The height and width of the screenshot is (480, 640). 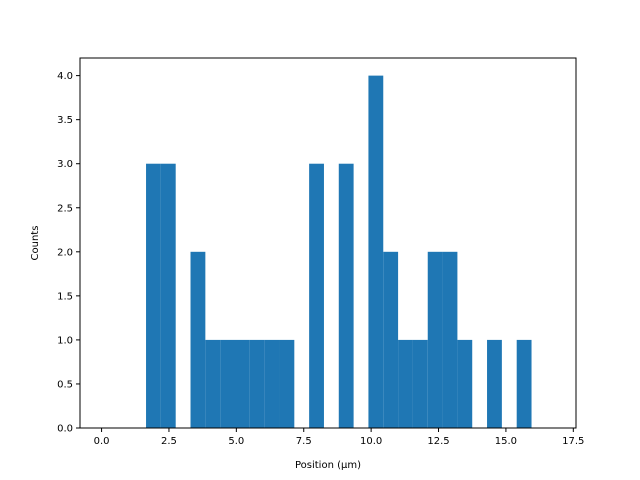 What do you see at coordinates (339, 437) in the screenshot?
I see `x-axis-ticks: 0.0 2.5 5.0 7.5 10.0 12.5 15.0 17.5` at bounding box center [339, 437].